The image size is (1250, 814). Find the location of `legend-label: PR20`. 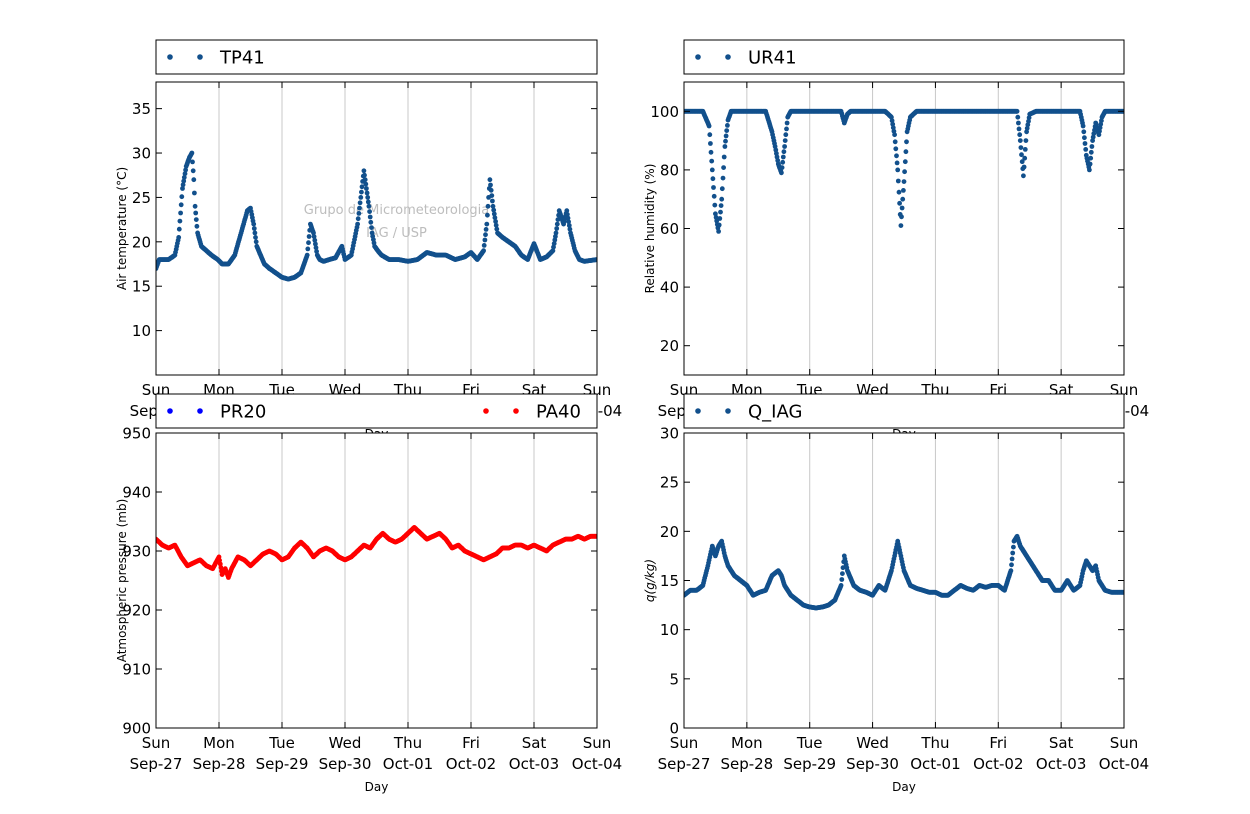

legend-label: PR20 is located at coordinates (243, 412).